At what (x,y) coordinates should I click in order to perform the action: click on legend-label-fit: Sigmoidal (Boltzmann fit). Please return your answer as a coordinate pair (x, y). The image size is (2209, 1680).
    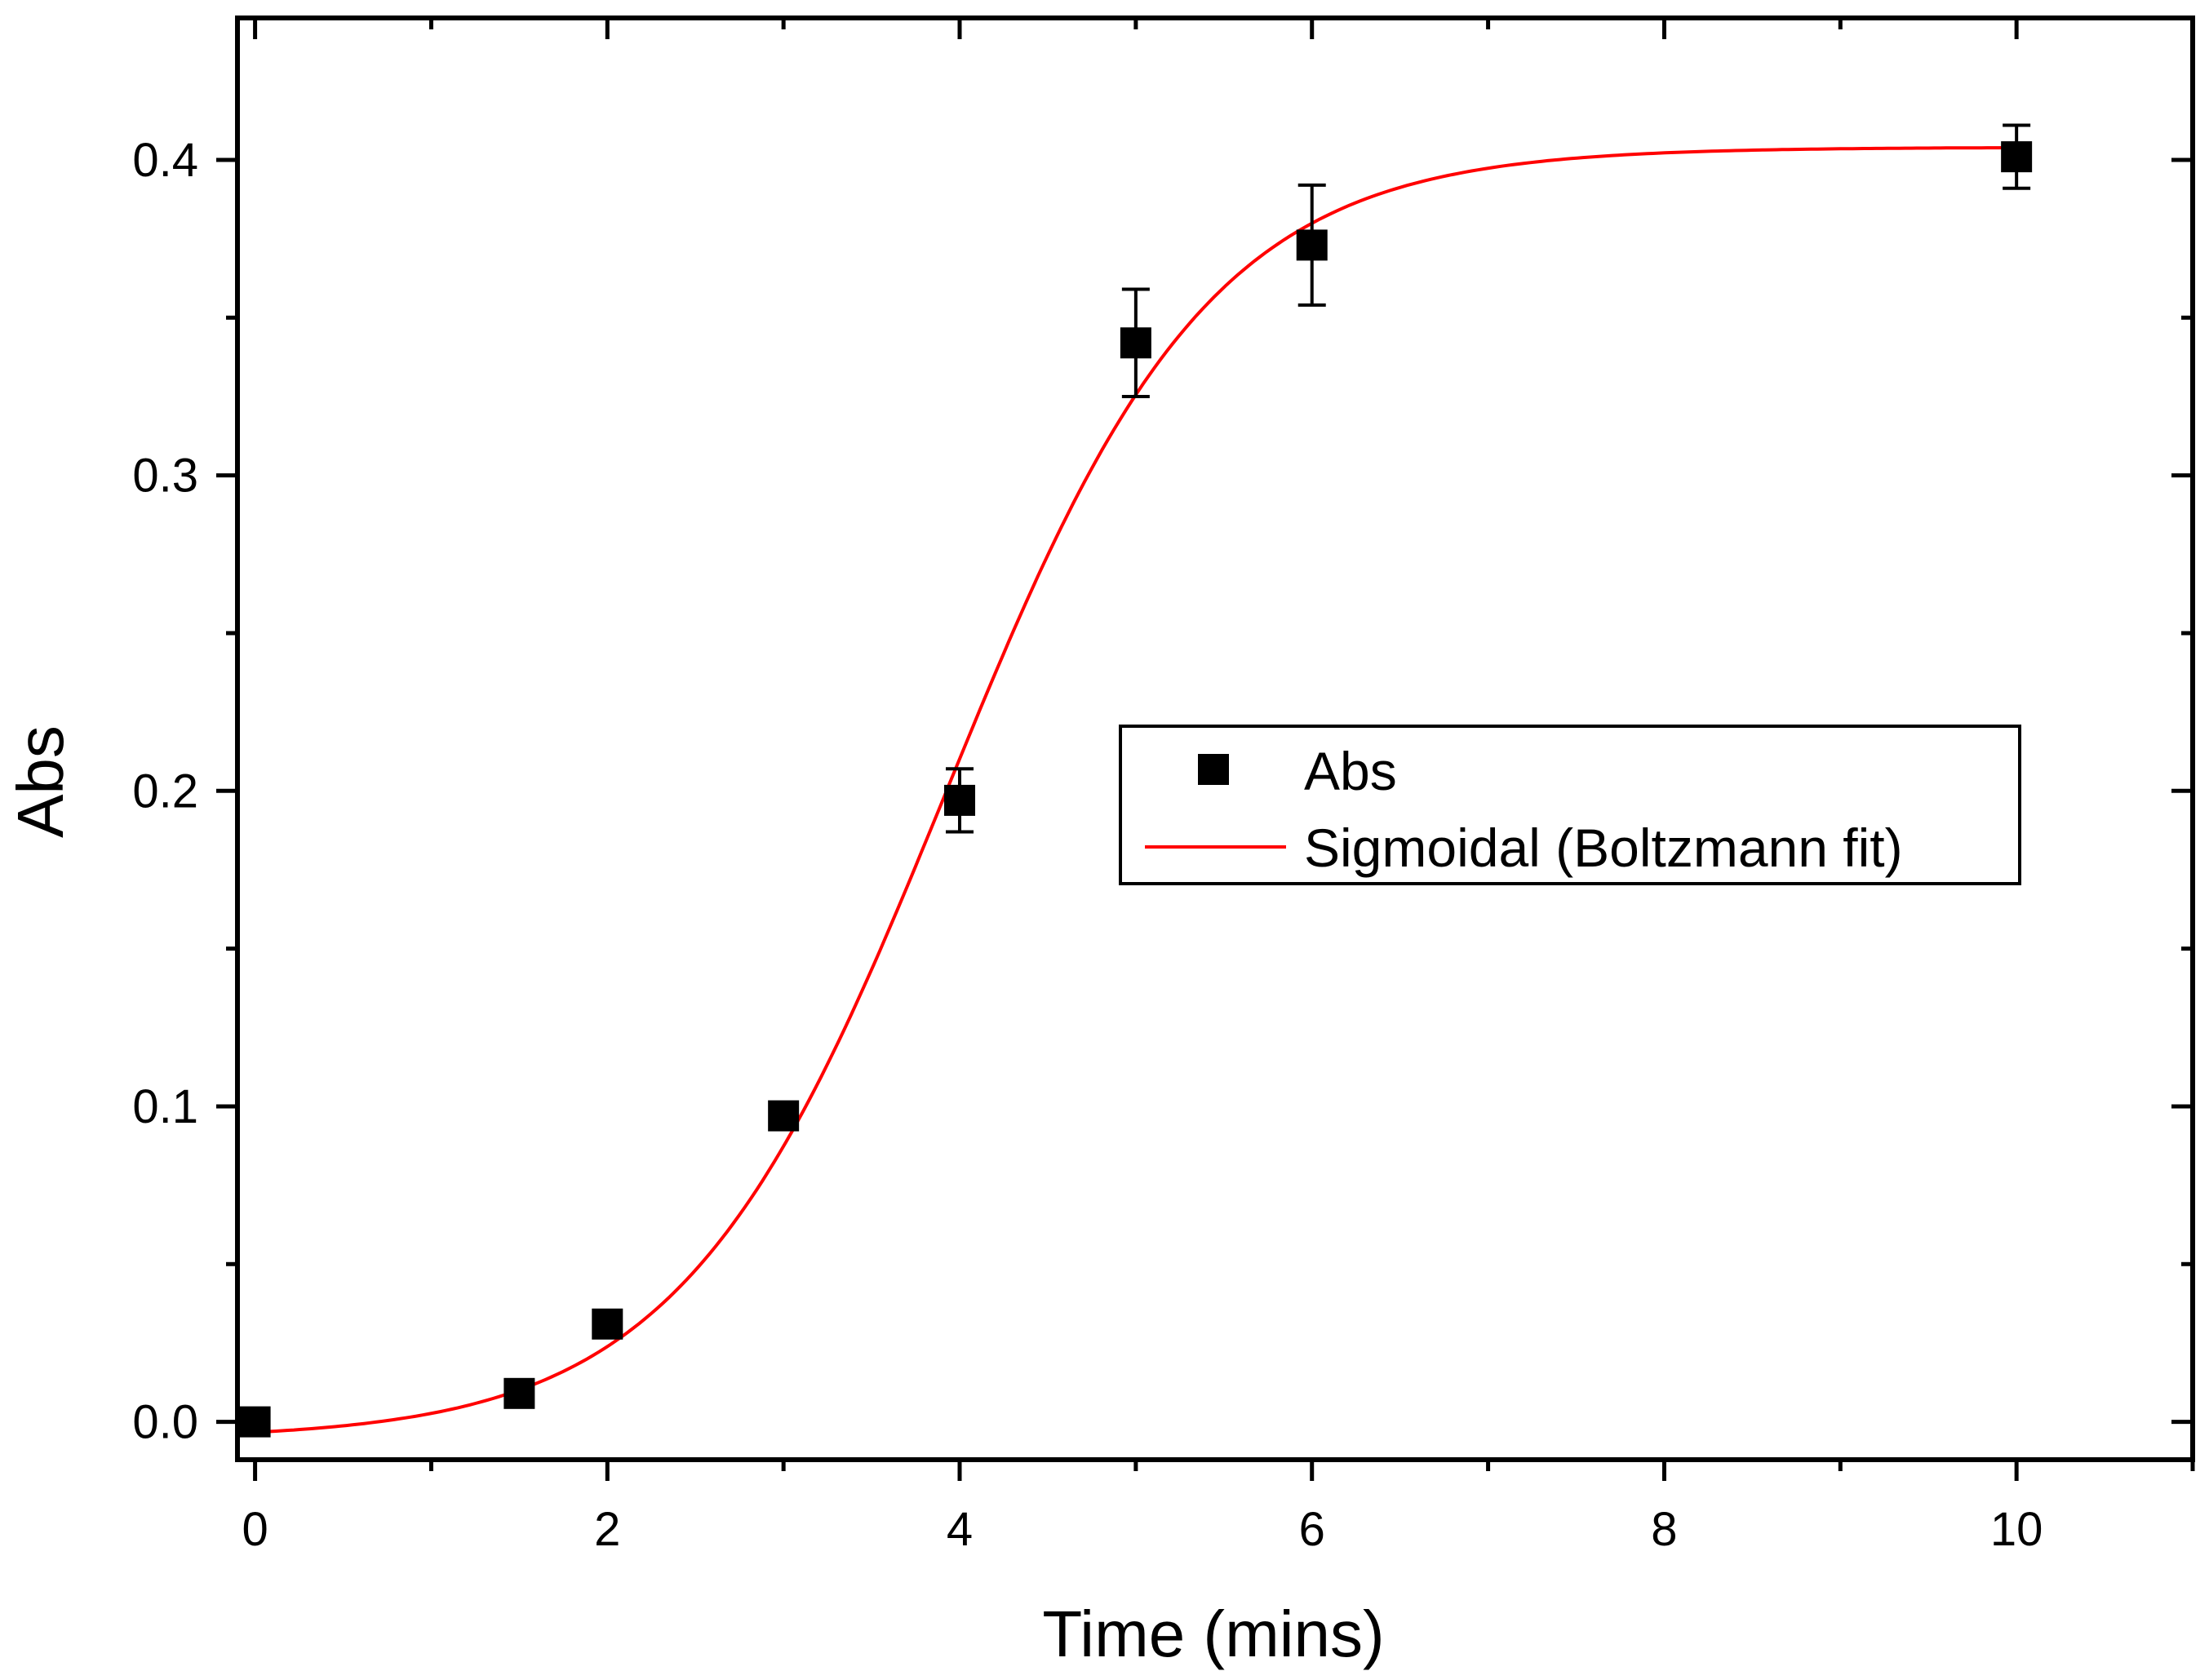
    Looking at the image, I should click on (1603, 848).